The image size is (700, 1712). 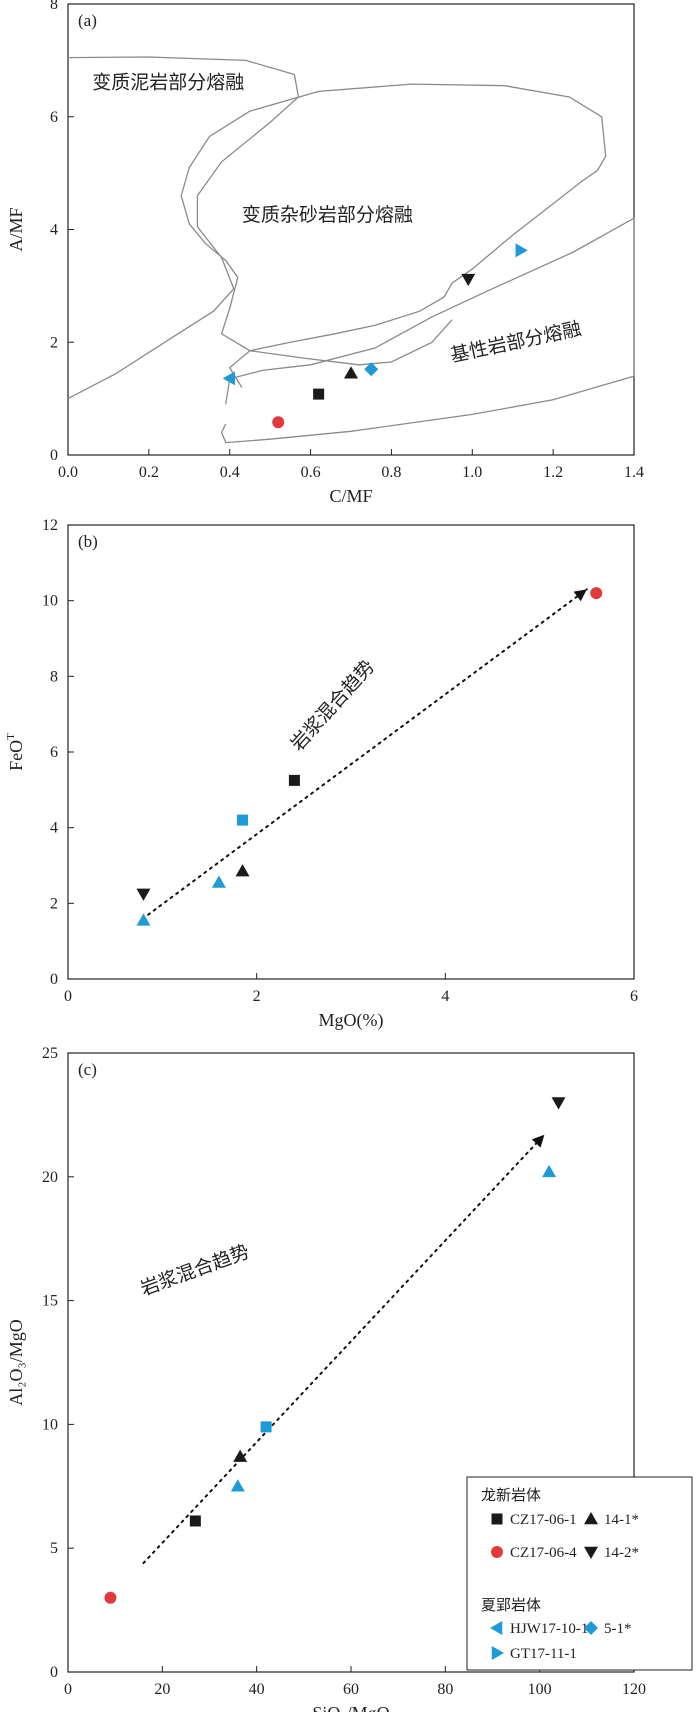 What do you see at coordinates (351, 1689) in the screenshot?
I see `x-tick-label: 60` at bounding box center [351, 1689].